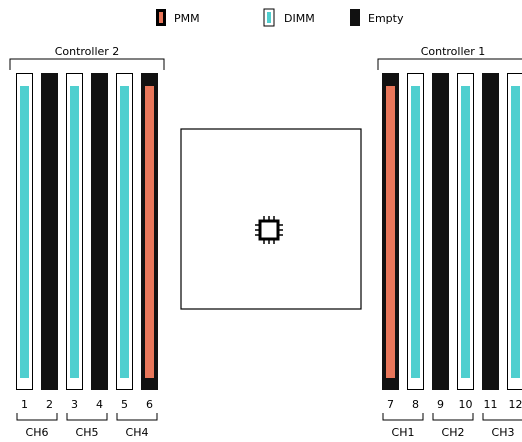 The image size is (522, 442). I want to click on controller-2-bracket: Controller 2, so click(87, 57).